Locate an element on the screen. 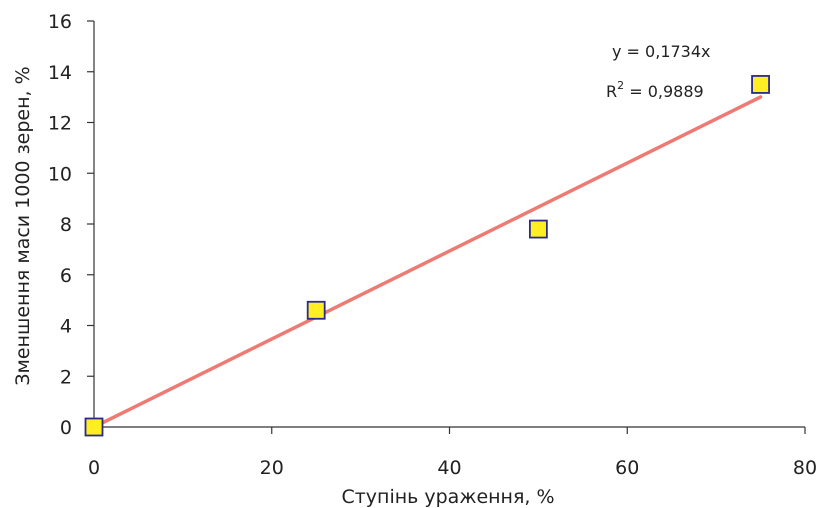  y-tick-label: 16 is located at coordinates (60, 22).